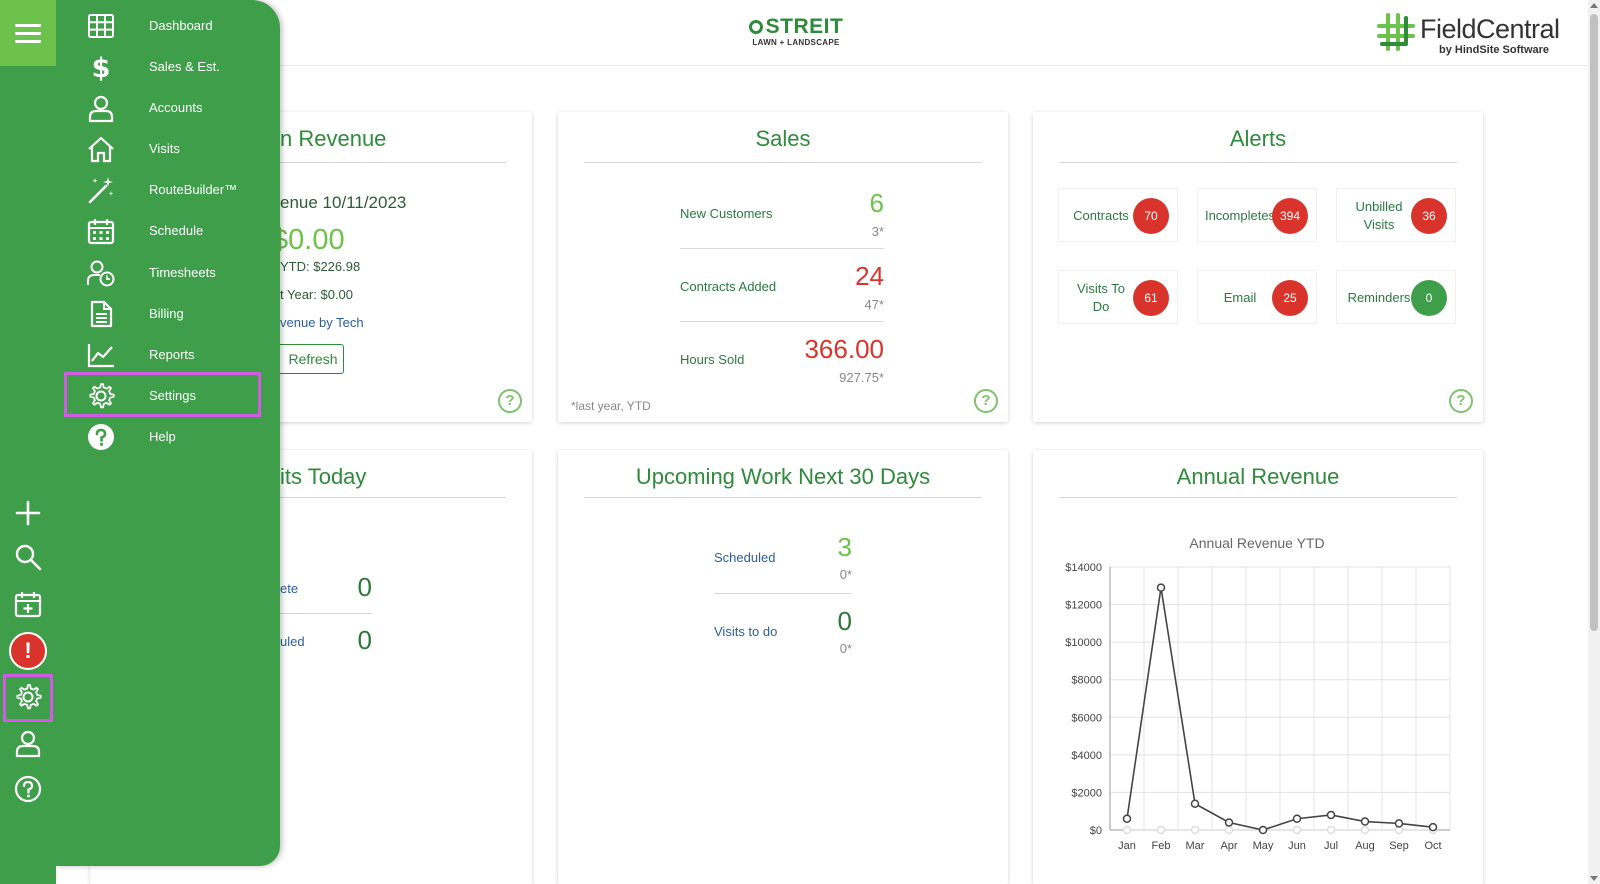 Image resolution: width=1600 pixels, height=884 pixels. I want to click on sidebar-item-accounts: Accounts, so click(180, 108).